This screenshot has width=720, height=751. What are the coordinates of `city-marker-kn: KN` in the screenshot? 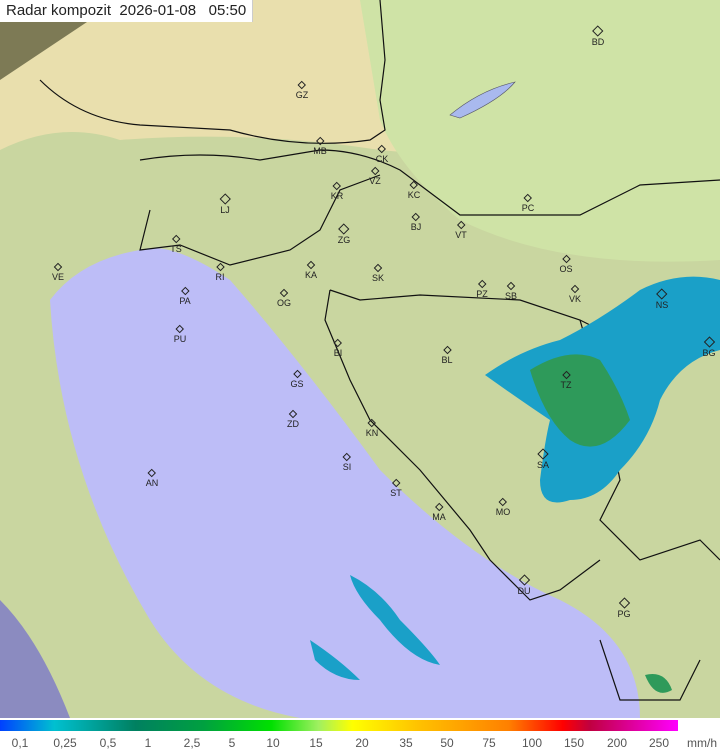 It's located at (372, 428).